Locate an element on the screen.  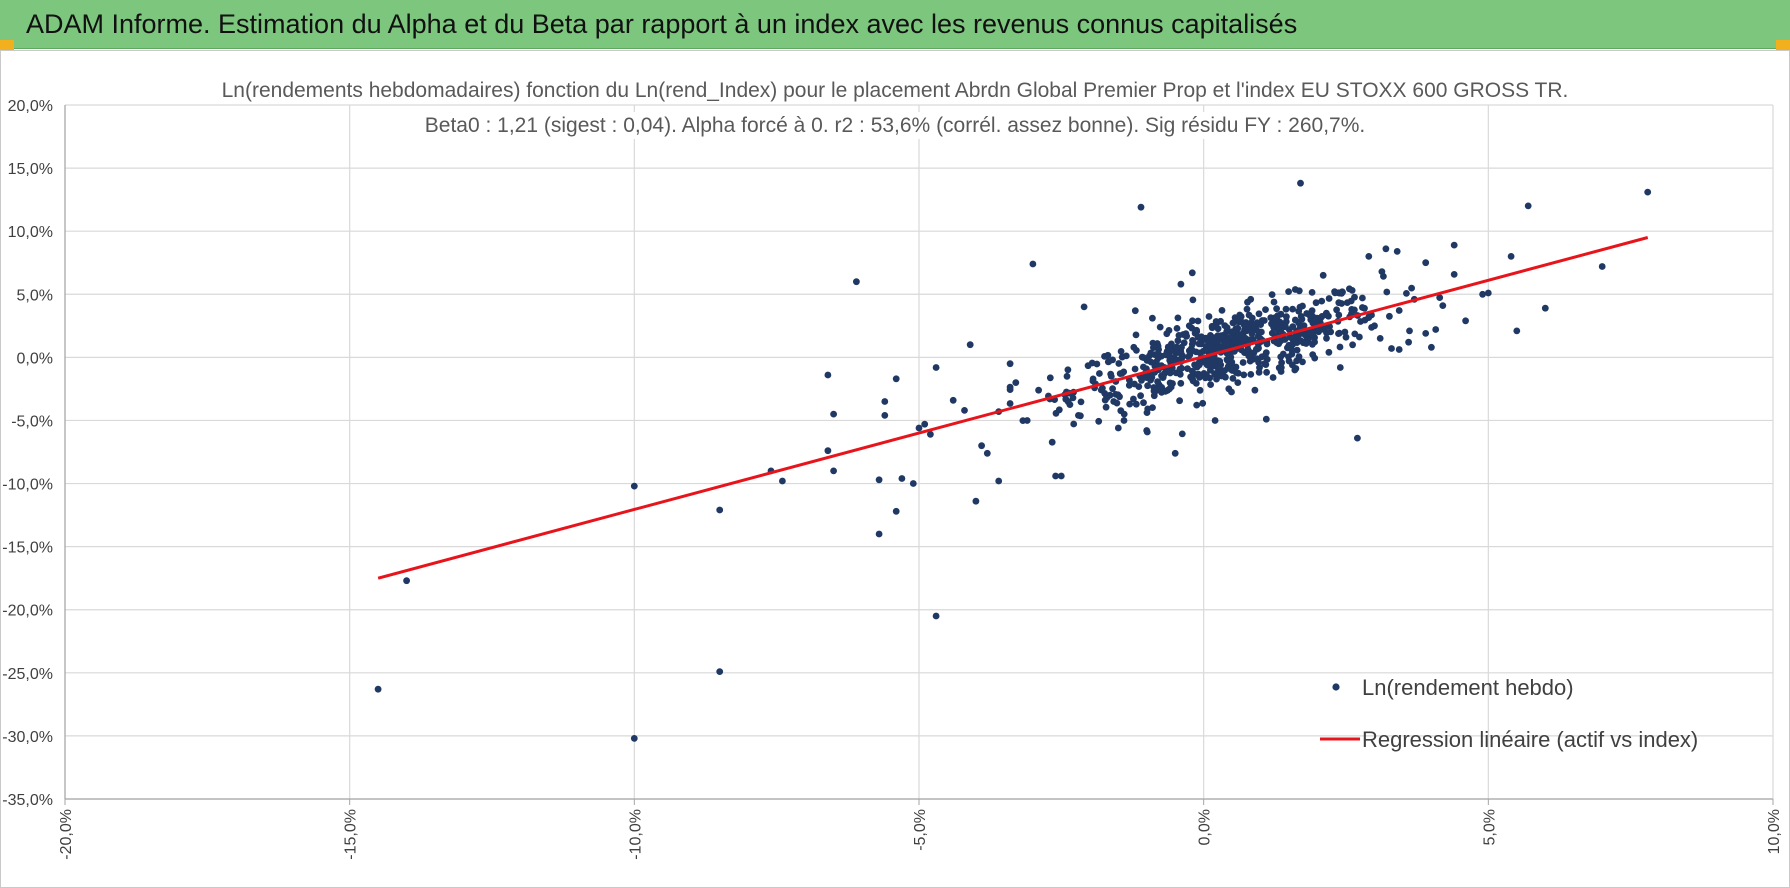
x-tick-label: -15,0% is located at coordinates (351, 834).